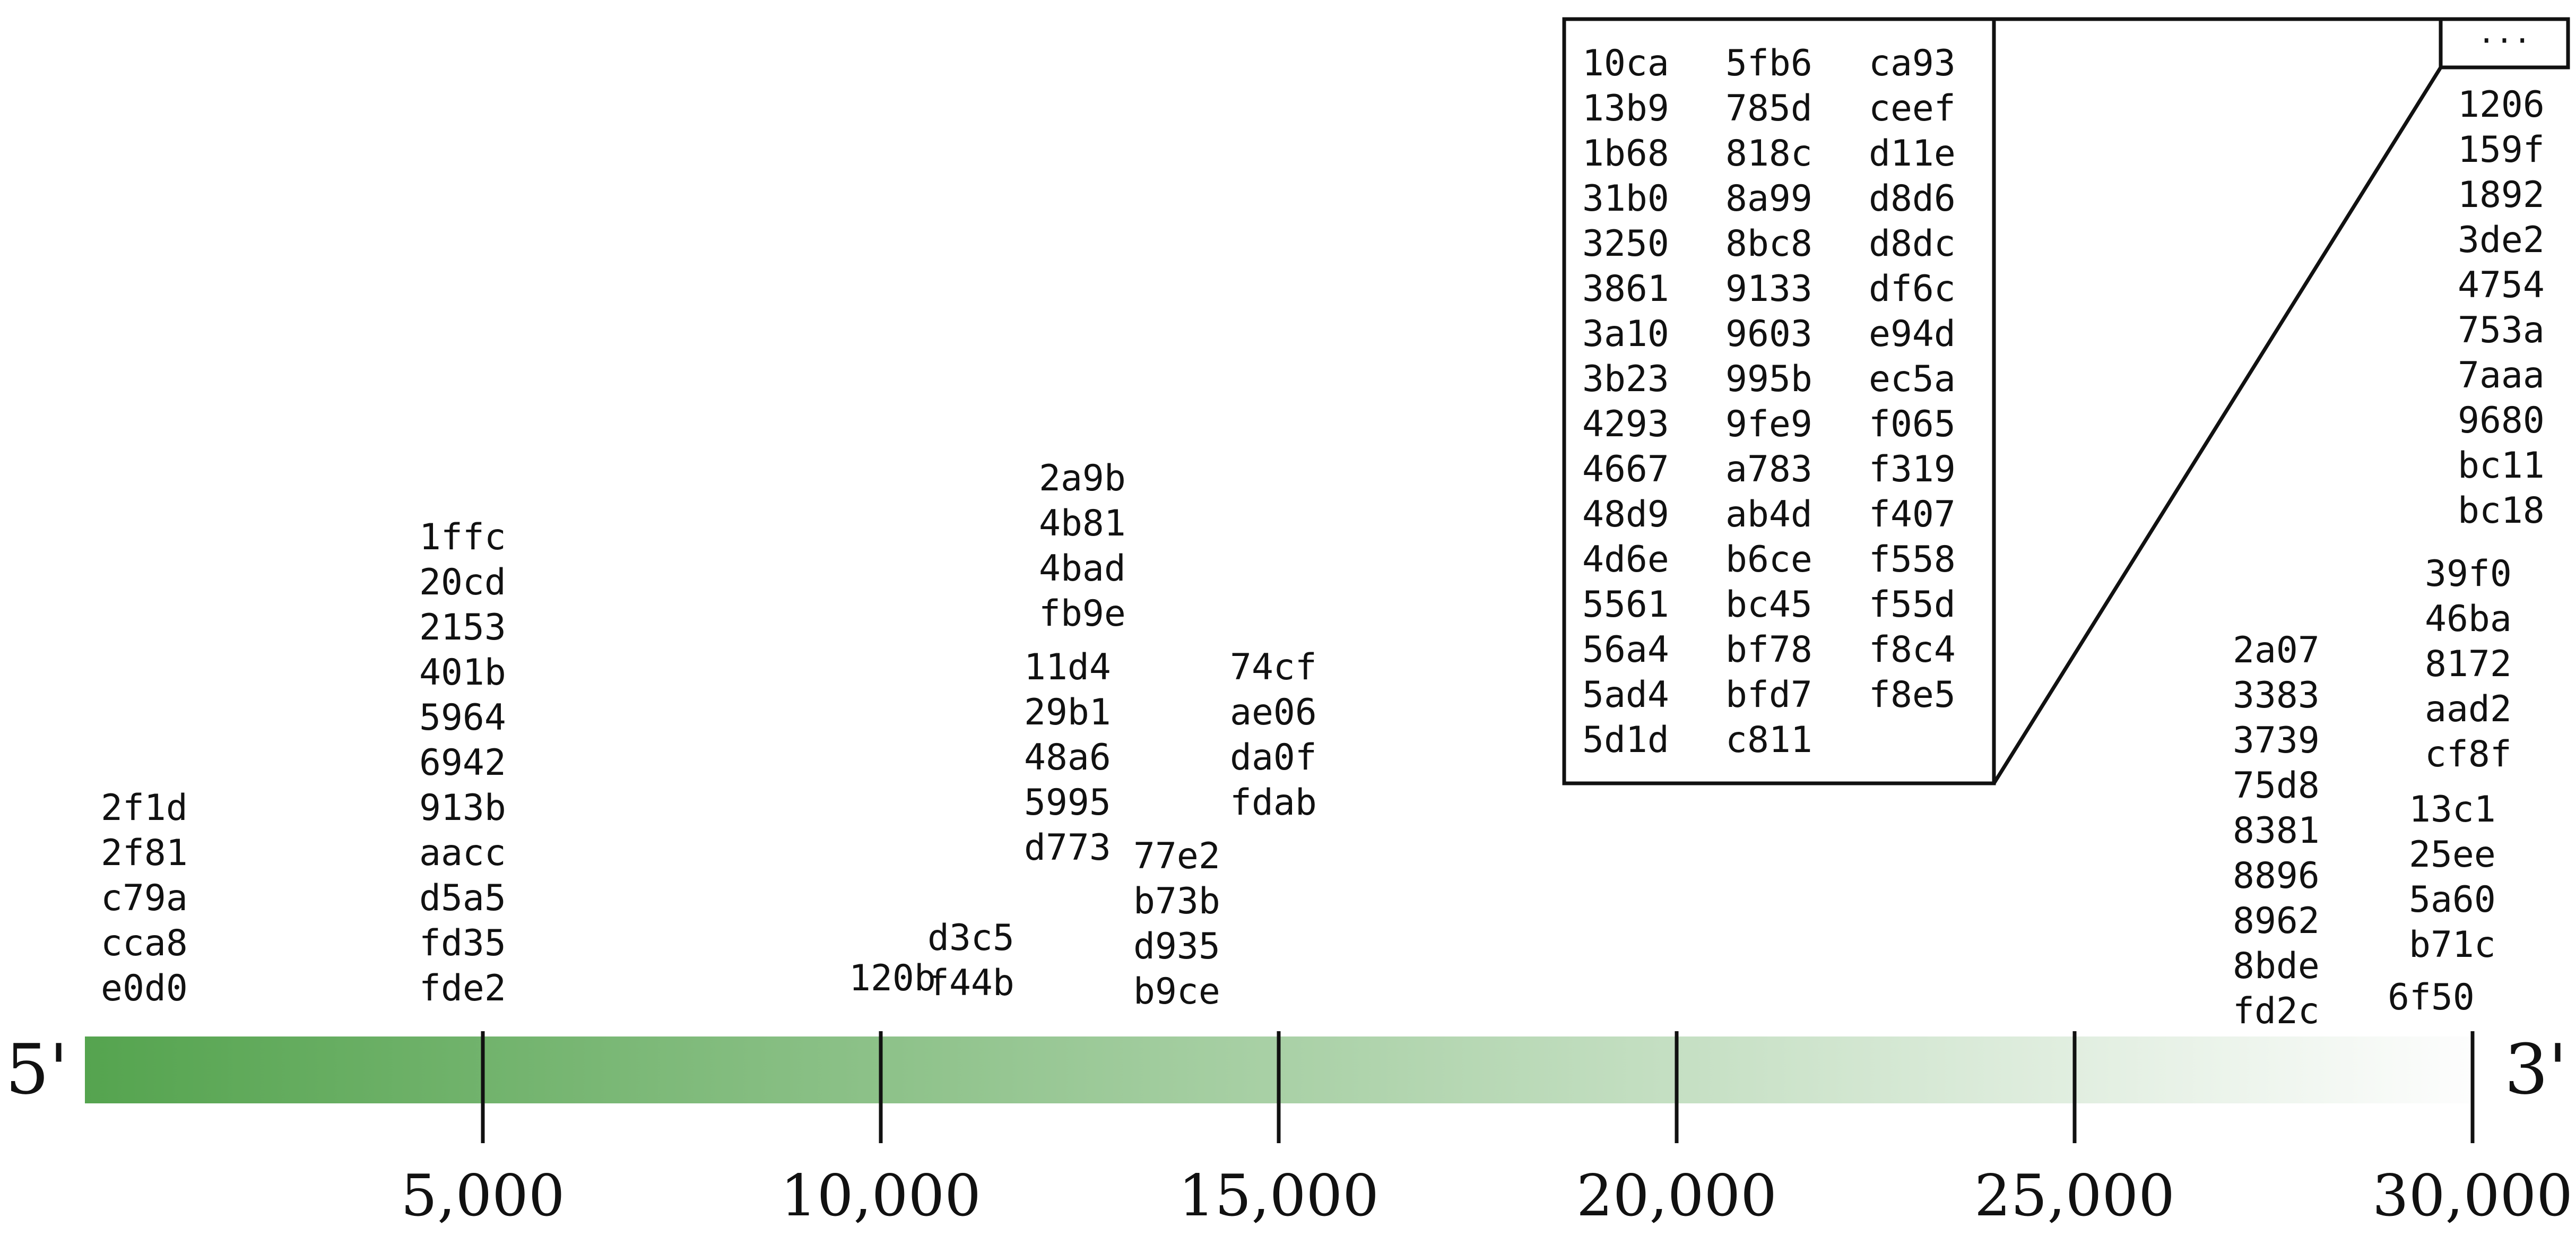 This screenshot has height=1244, width=2576. What do you see at coordinates (462, 582) in the screenshot?
I see `sequence-id-label: 20cd` at bounding box center [462, 582].